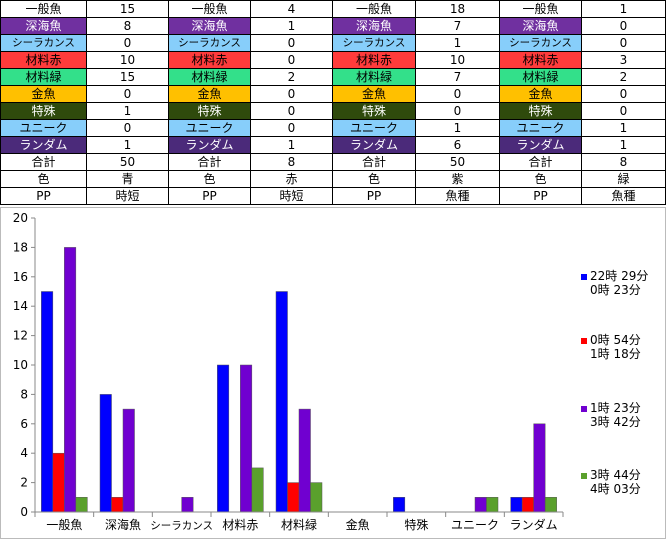 The width and height of the screenshot is (667, 539). What do you see at coordinates (615, 489) in the screenshot?
I see `legend-label: 4時 03分` at bounding box center [615, 489].